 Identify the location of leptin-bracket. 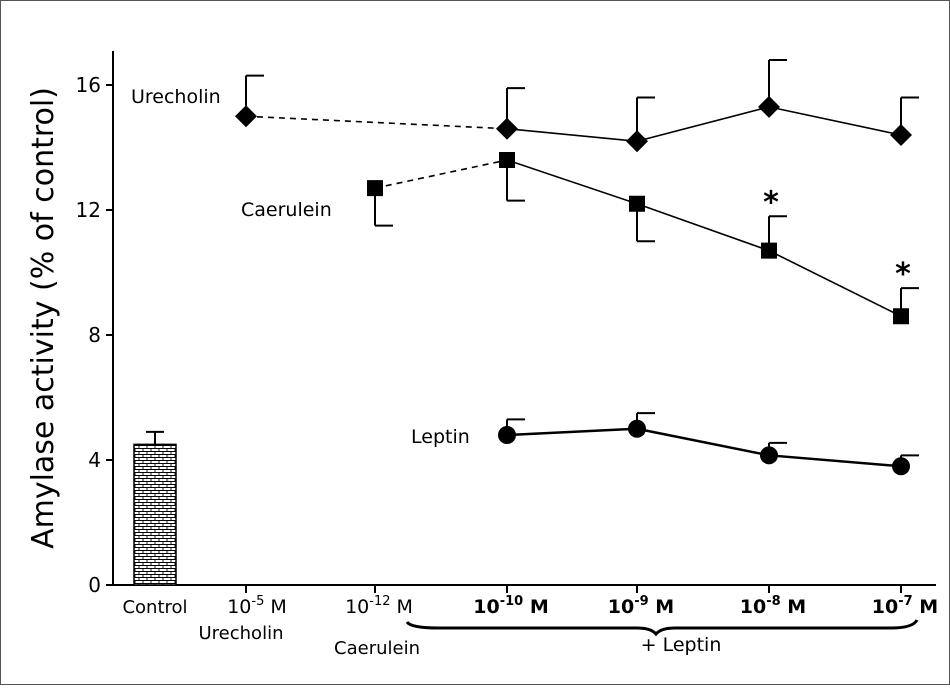
(662, 628).